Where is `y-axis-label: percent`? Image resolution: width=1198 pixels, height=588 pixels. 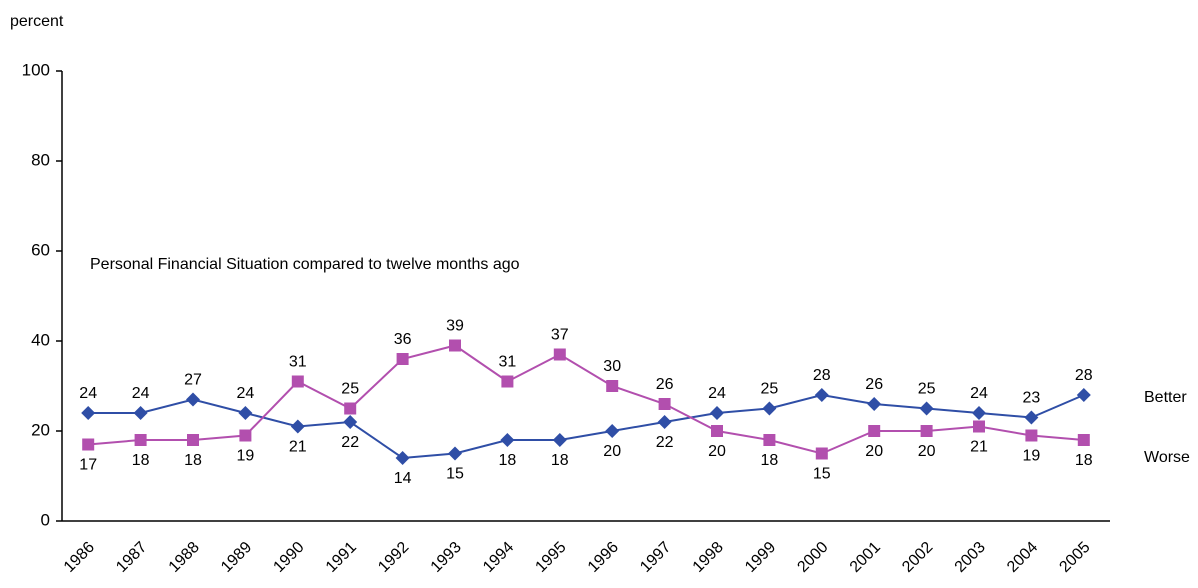 y-axis-label: percent is located at coordinates (37, 21).